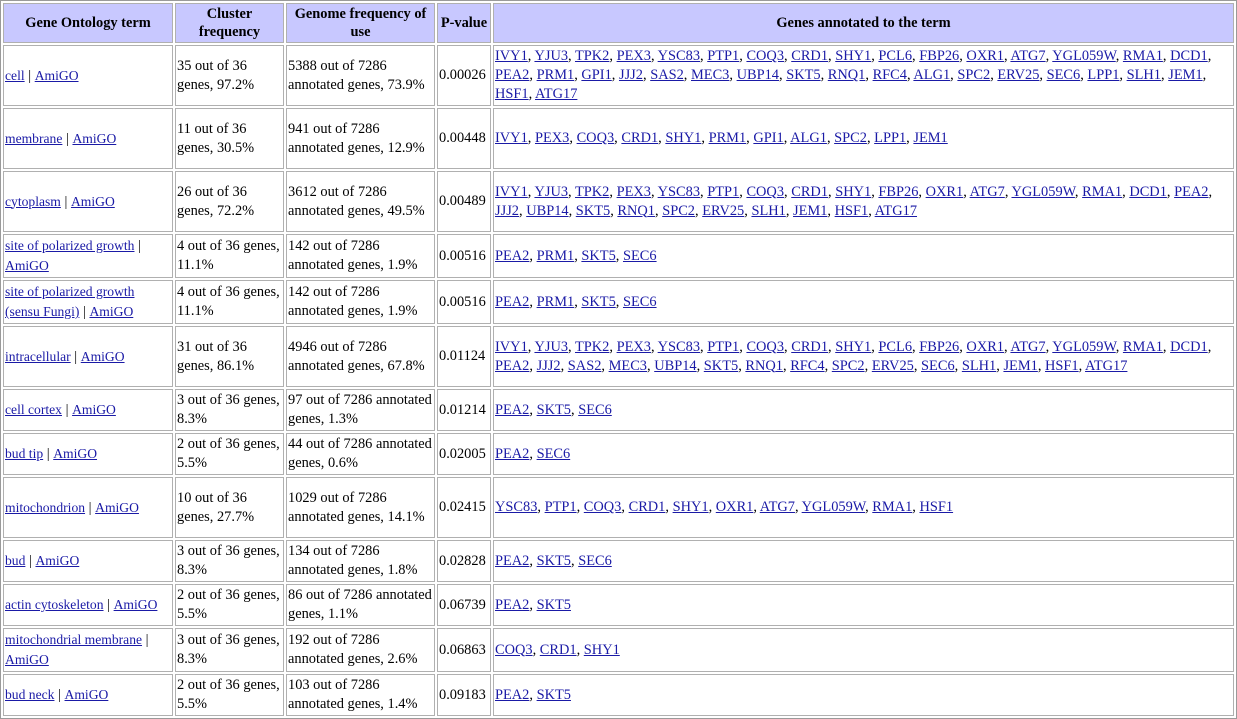  Describe the element at coordinates (15, 75) in the screenshot. I see `go-term-link: cell` at that location.